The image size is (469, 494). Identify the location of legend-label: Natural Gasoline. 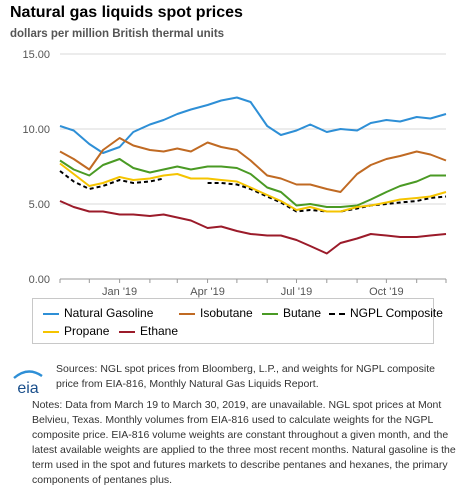
(109, 313).